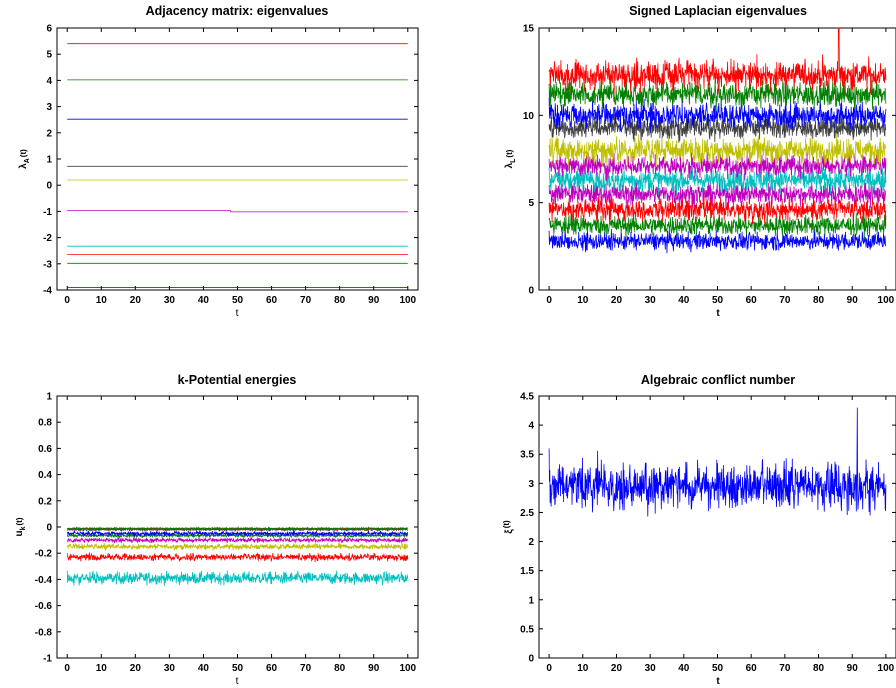 Image resolution: width=896 pixels, height=688 pixels. What do you see at coordinates (237, 380) in the screenshot?
I see `chart-title: k-Potential energies` at bounding box center [237, 380].